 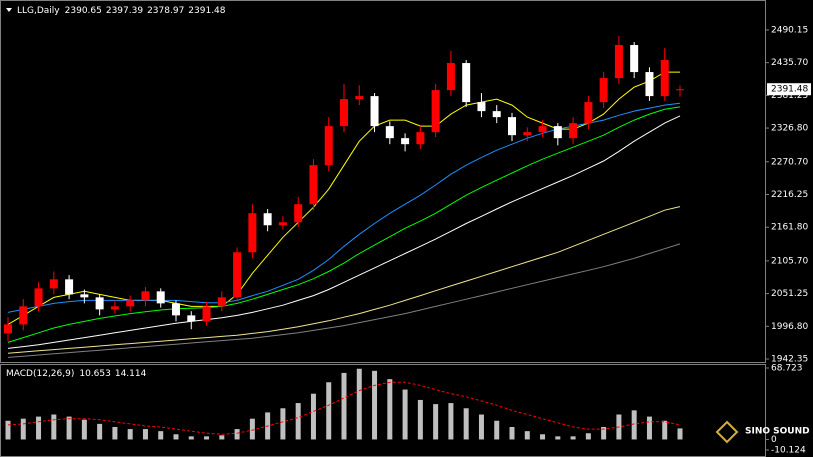 I want to click on y-tick-label: 2270.70, so click(x=789, y=162).